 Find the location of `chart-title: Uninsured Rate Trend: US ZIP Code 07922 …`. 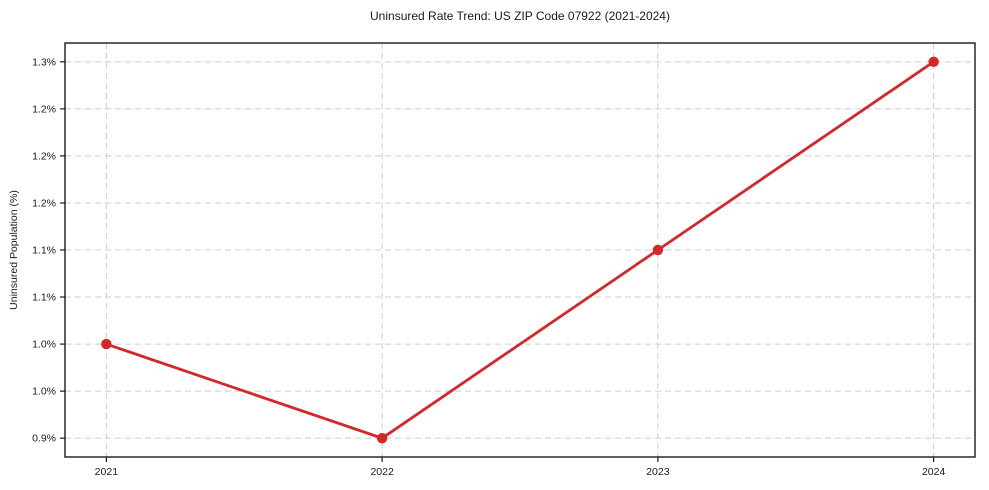

chart-title: Uninsured Rate Trend: US ZIP Code 07922 … is located at coordinates (520, 16).